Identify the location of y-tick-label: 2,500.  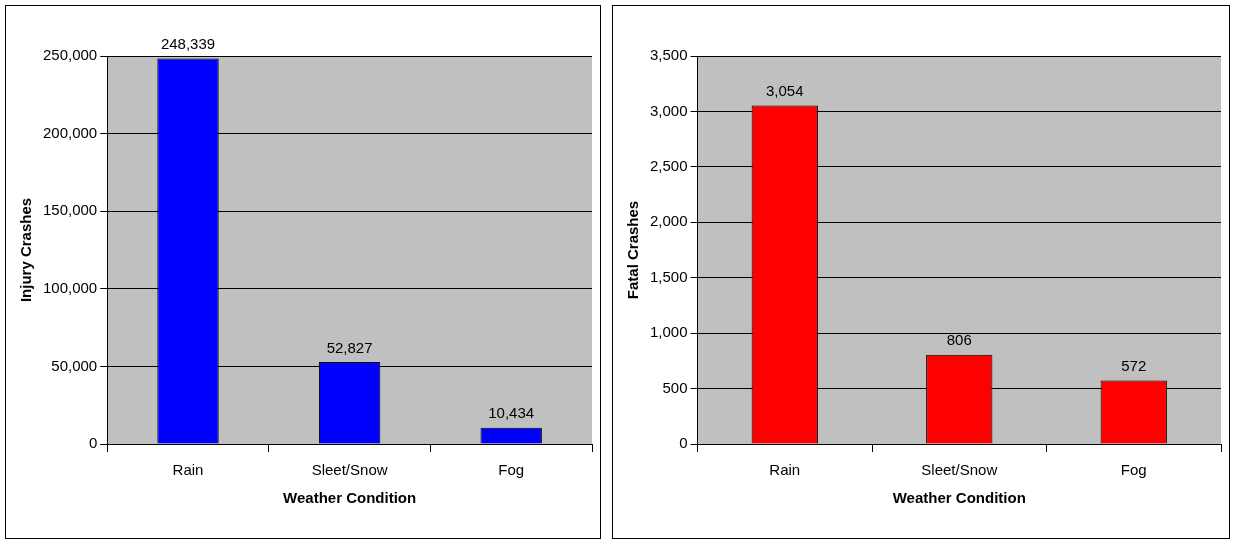
(668, 165).